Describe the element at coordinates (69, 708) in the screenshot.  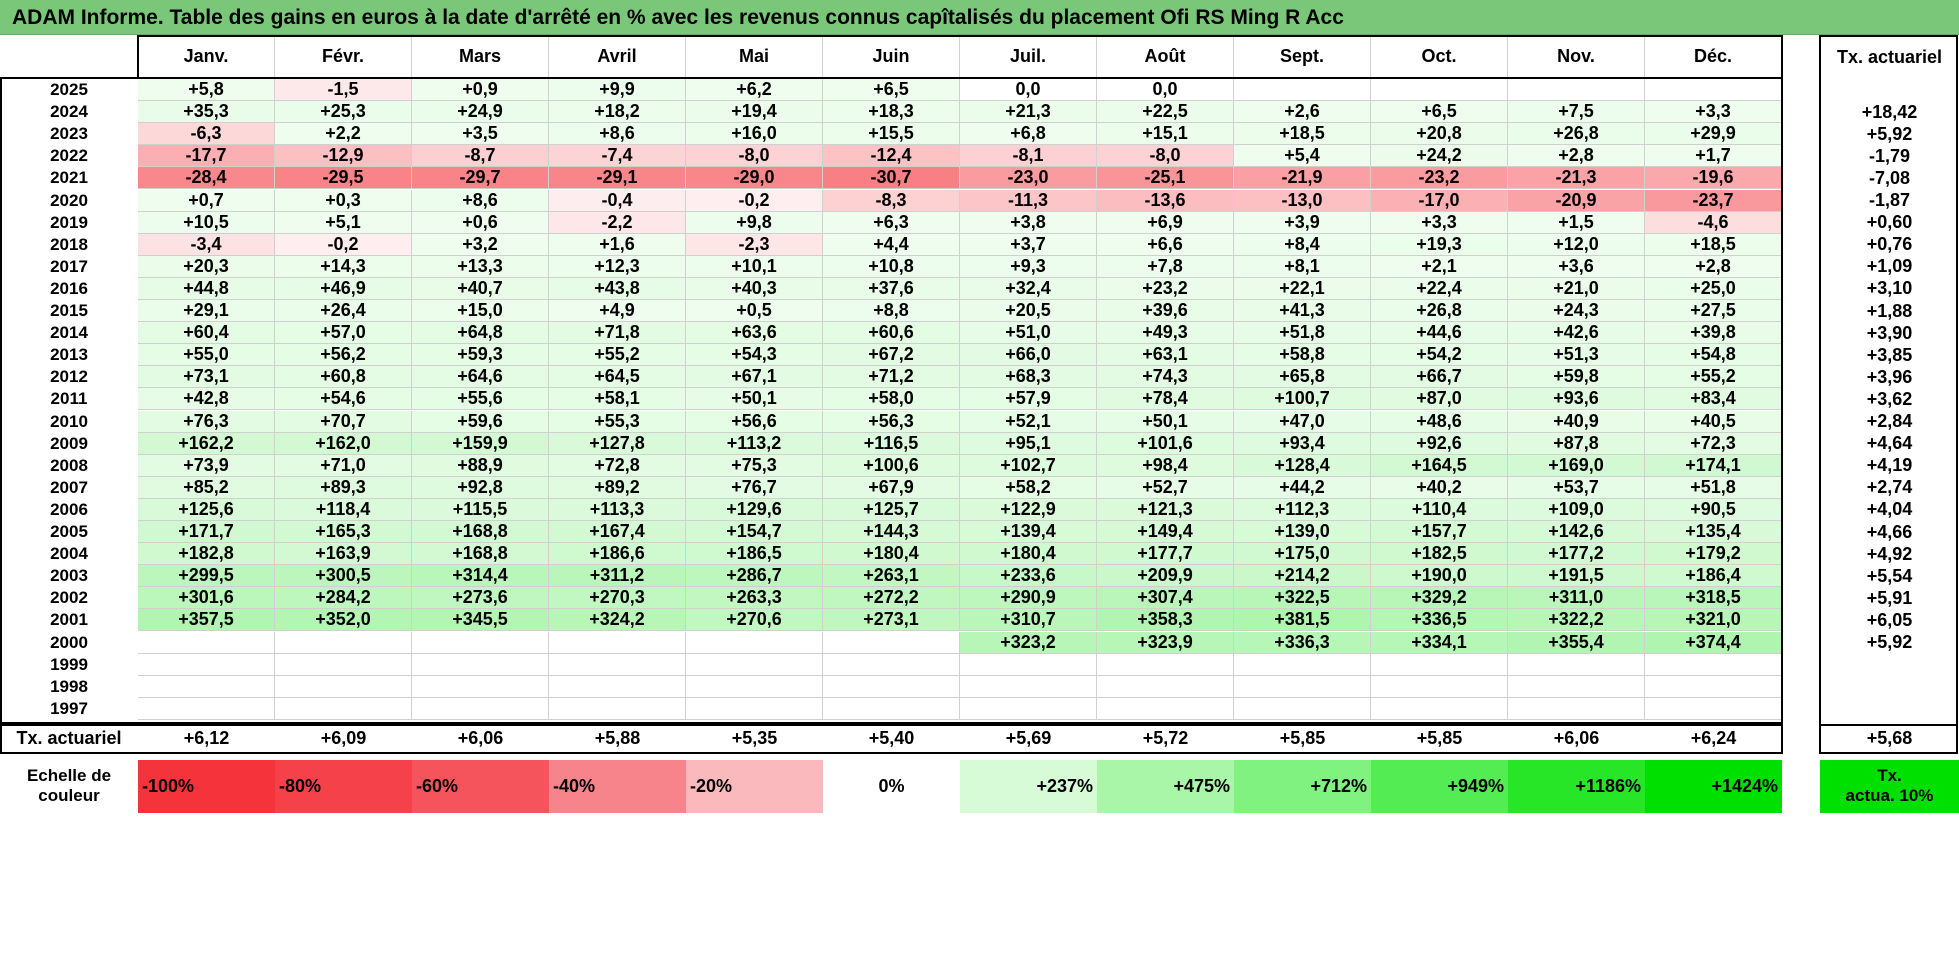
I see `row-year: 1997` at that location.